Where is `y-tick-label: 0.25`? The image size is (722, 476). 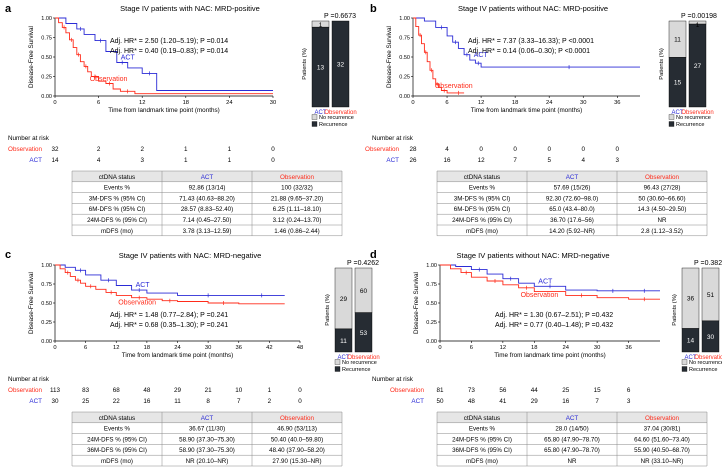
y-tick-label: 0.25 is located at coordinates (431, 323).